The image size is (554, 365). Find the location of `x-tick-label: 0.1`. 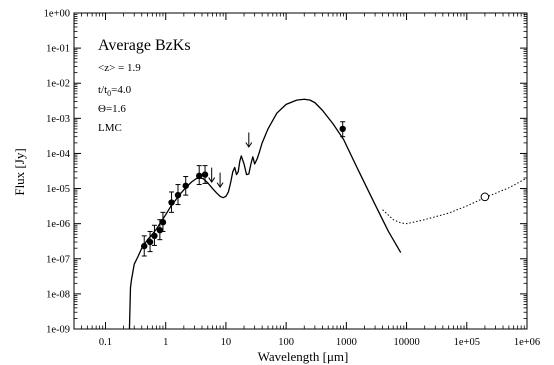

x-tick-label: 0.1 is located at coordinates (105, 342).